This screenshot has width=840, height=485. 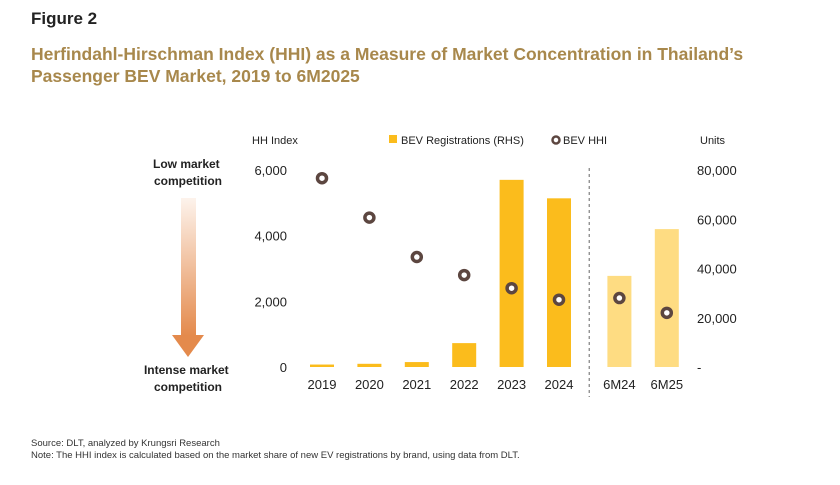 What do you see at coordinates (270, 236) in the screenshot?
I see `left-tick-label: 4,000` at bounding box center [270, 236].